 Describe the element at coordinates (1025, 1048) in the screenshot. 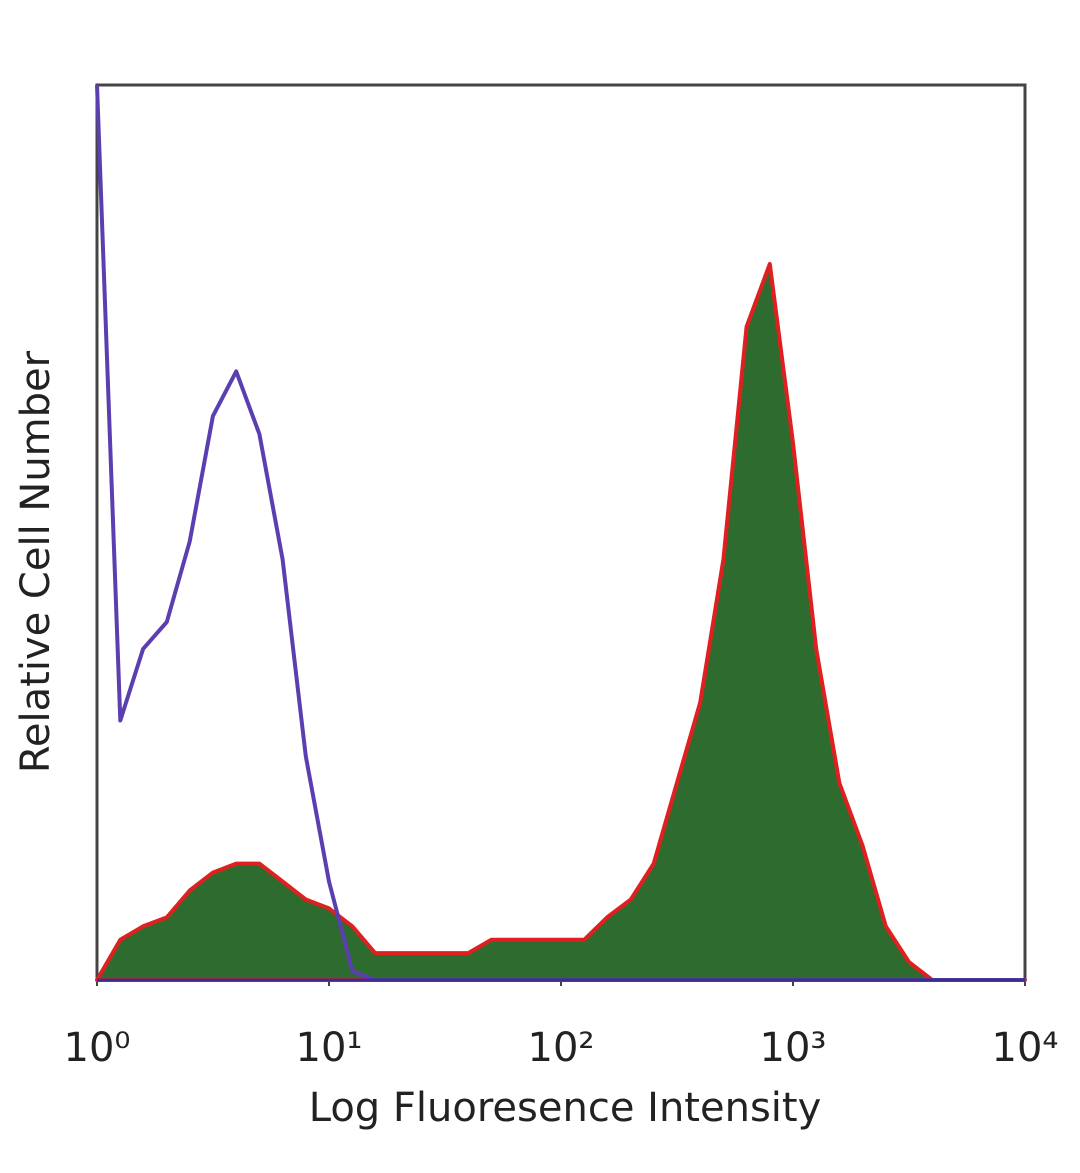

I see `x-tick-label: 10⁴` at that location.